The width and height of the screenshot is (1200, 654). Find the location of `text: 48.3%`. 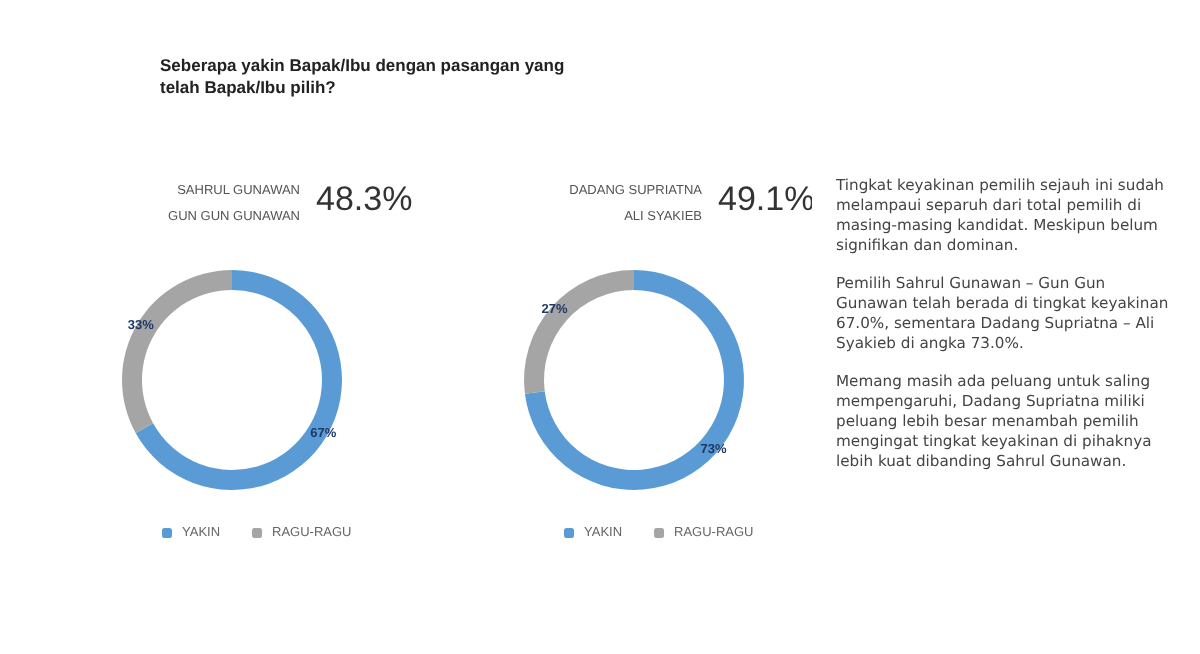

text: 48.3% is located at coordinates (364, 199).